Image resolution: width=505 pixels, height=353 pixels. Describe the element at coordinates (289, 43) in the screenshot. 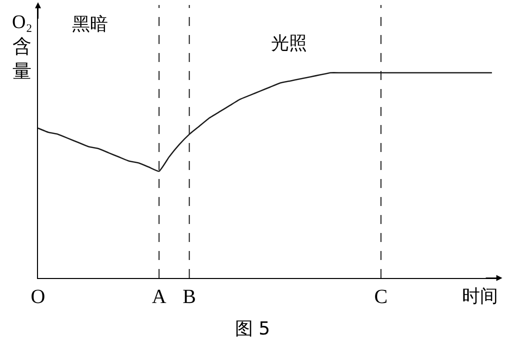

I see `text: 光照` at that location.